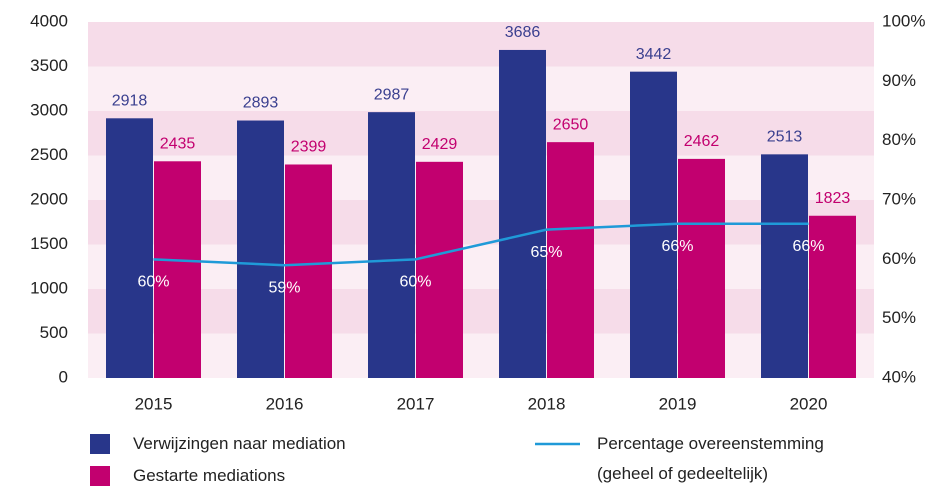 The height and width of the screenshot is (489, 940). What do you see at coordinates (899, 376) in the screenshot?
I see `y2-tick-label: 40%` at bounding box center [899, 376].